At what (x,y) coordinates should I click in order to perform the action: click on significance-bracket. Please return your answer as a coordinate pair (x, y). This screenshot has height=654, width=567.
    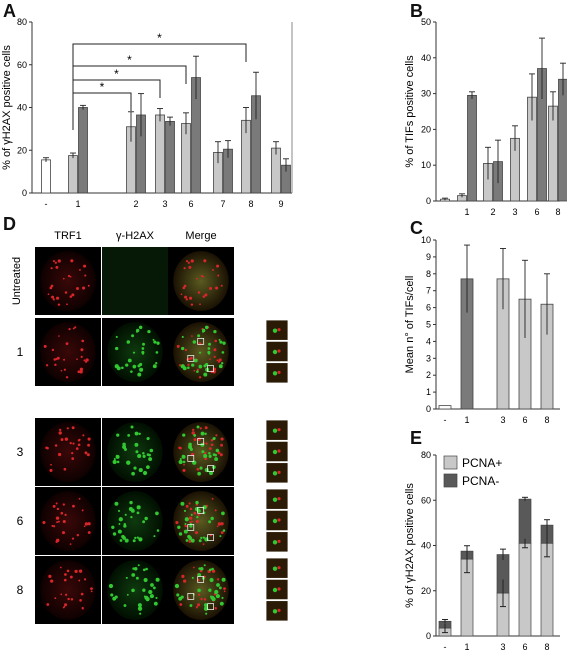
    Looking at the image, I should click on (159, 86).